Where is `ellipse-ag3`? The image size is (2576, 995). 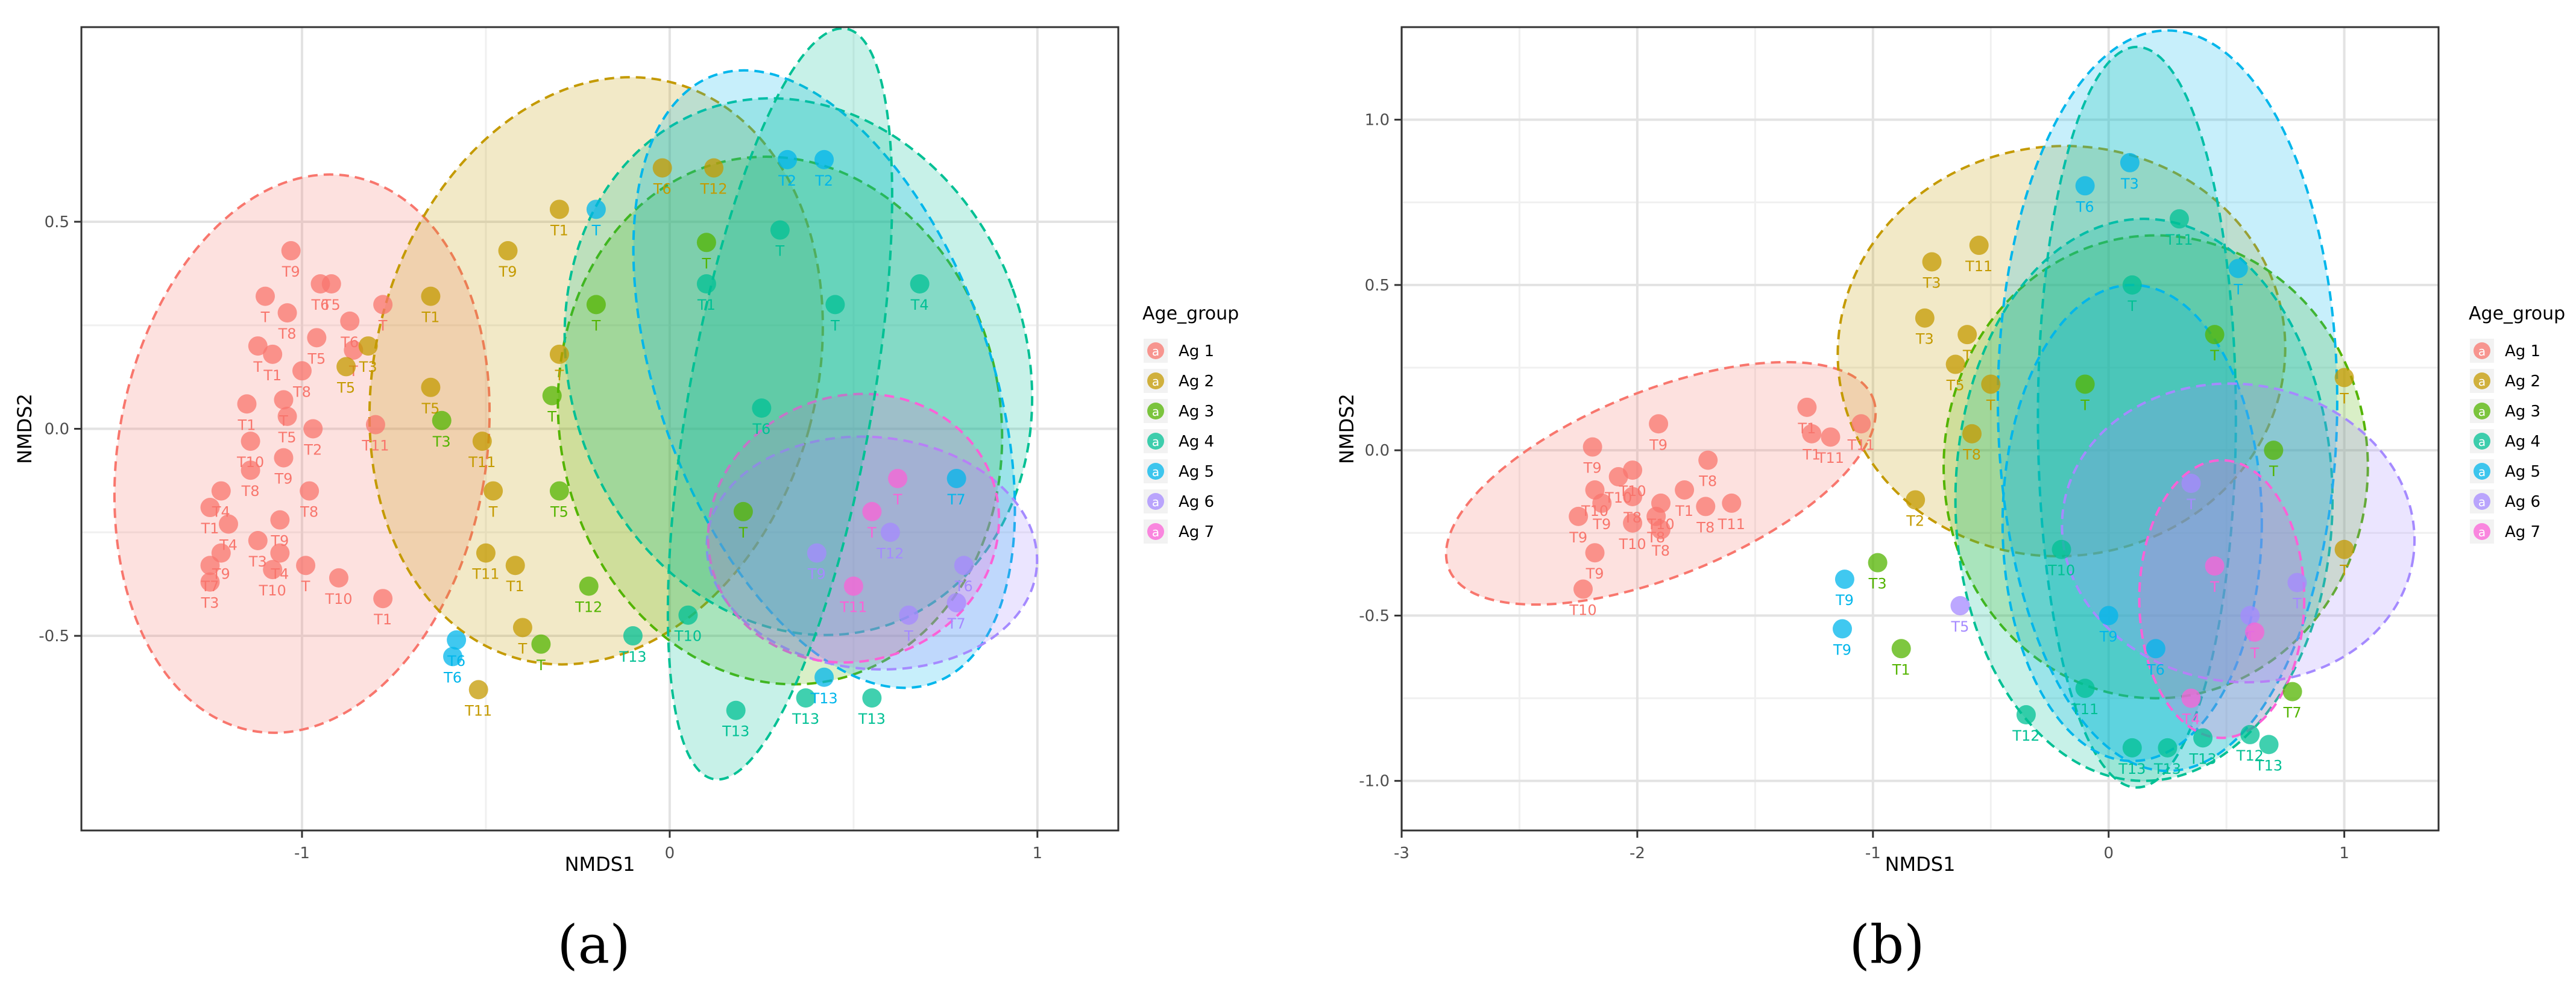
ellipse-ag3 is located at coordinates (2155, 467).